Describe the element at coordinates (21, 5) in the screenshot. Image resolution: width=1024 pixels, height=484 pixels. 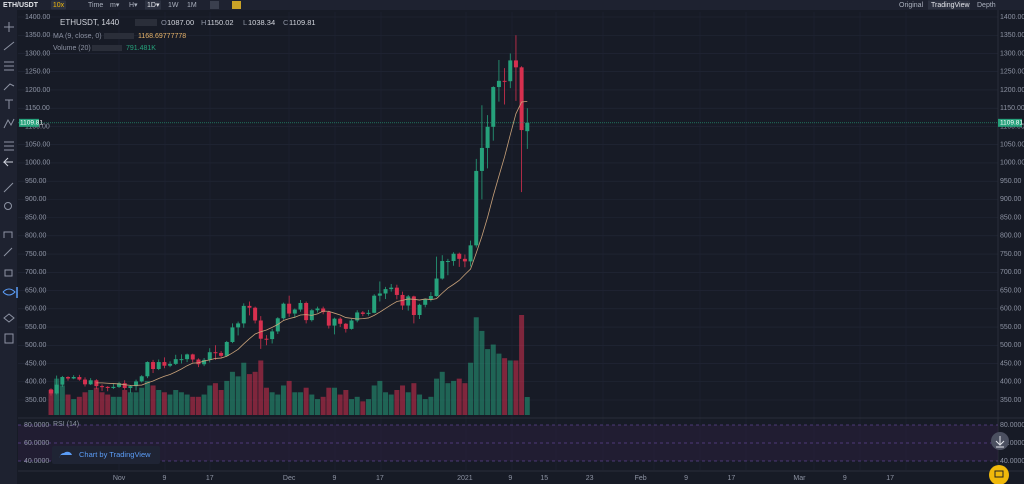
I see `pair: ETH/USDT` at that location.